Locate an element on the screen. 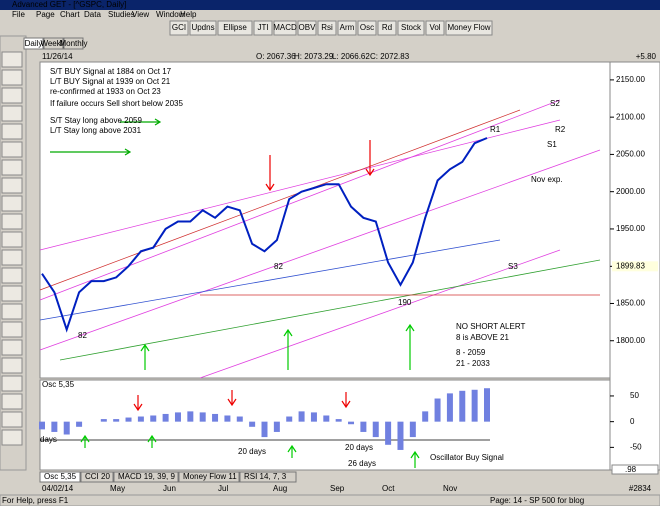  menu-item: Help is located at coordinates (188, 14).